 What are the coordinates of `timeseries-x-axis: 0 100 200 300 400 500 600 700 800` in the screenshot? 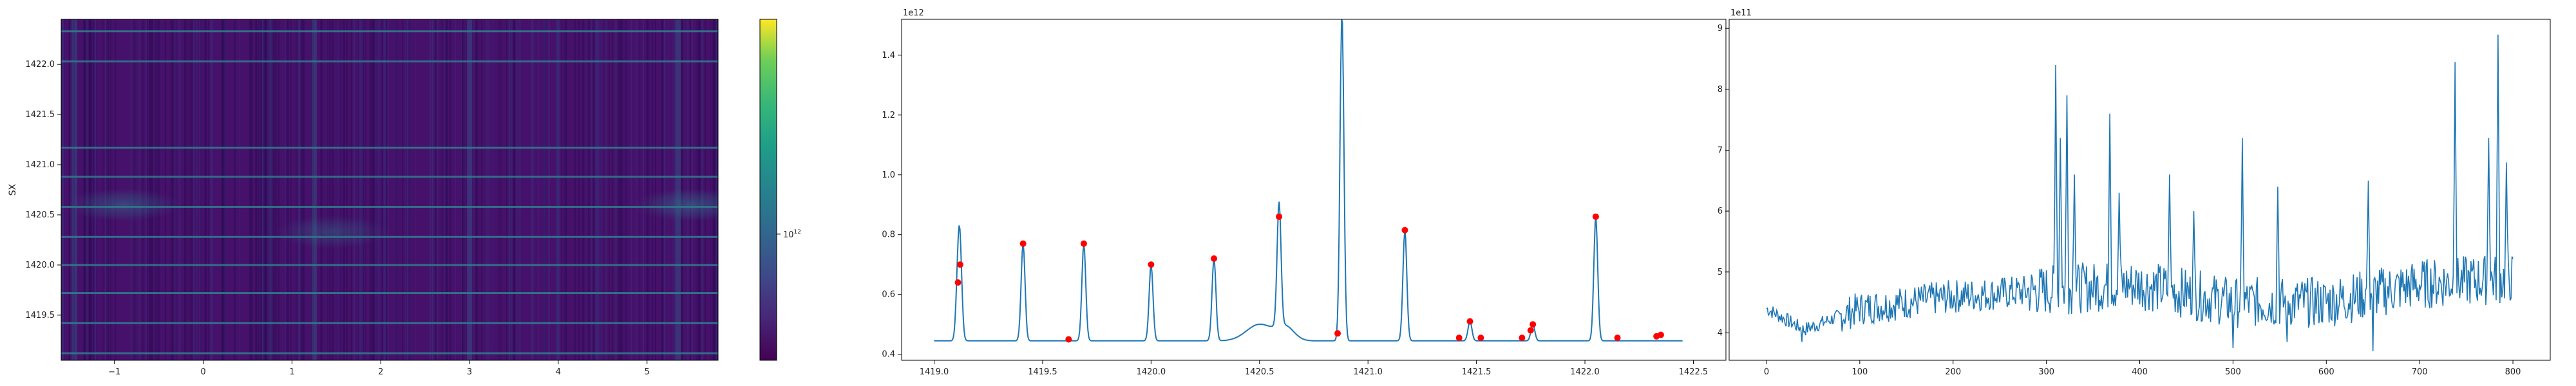 It's located at (2142, 368).